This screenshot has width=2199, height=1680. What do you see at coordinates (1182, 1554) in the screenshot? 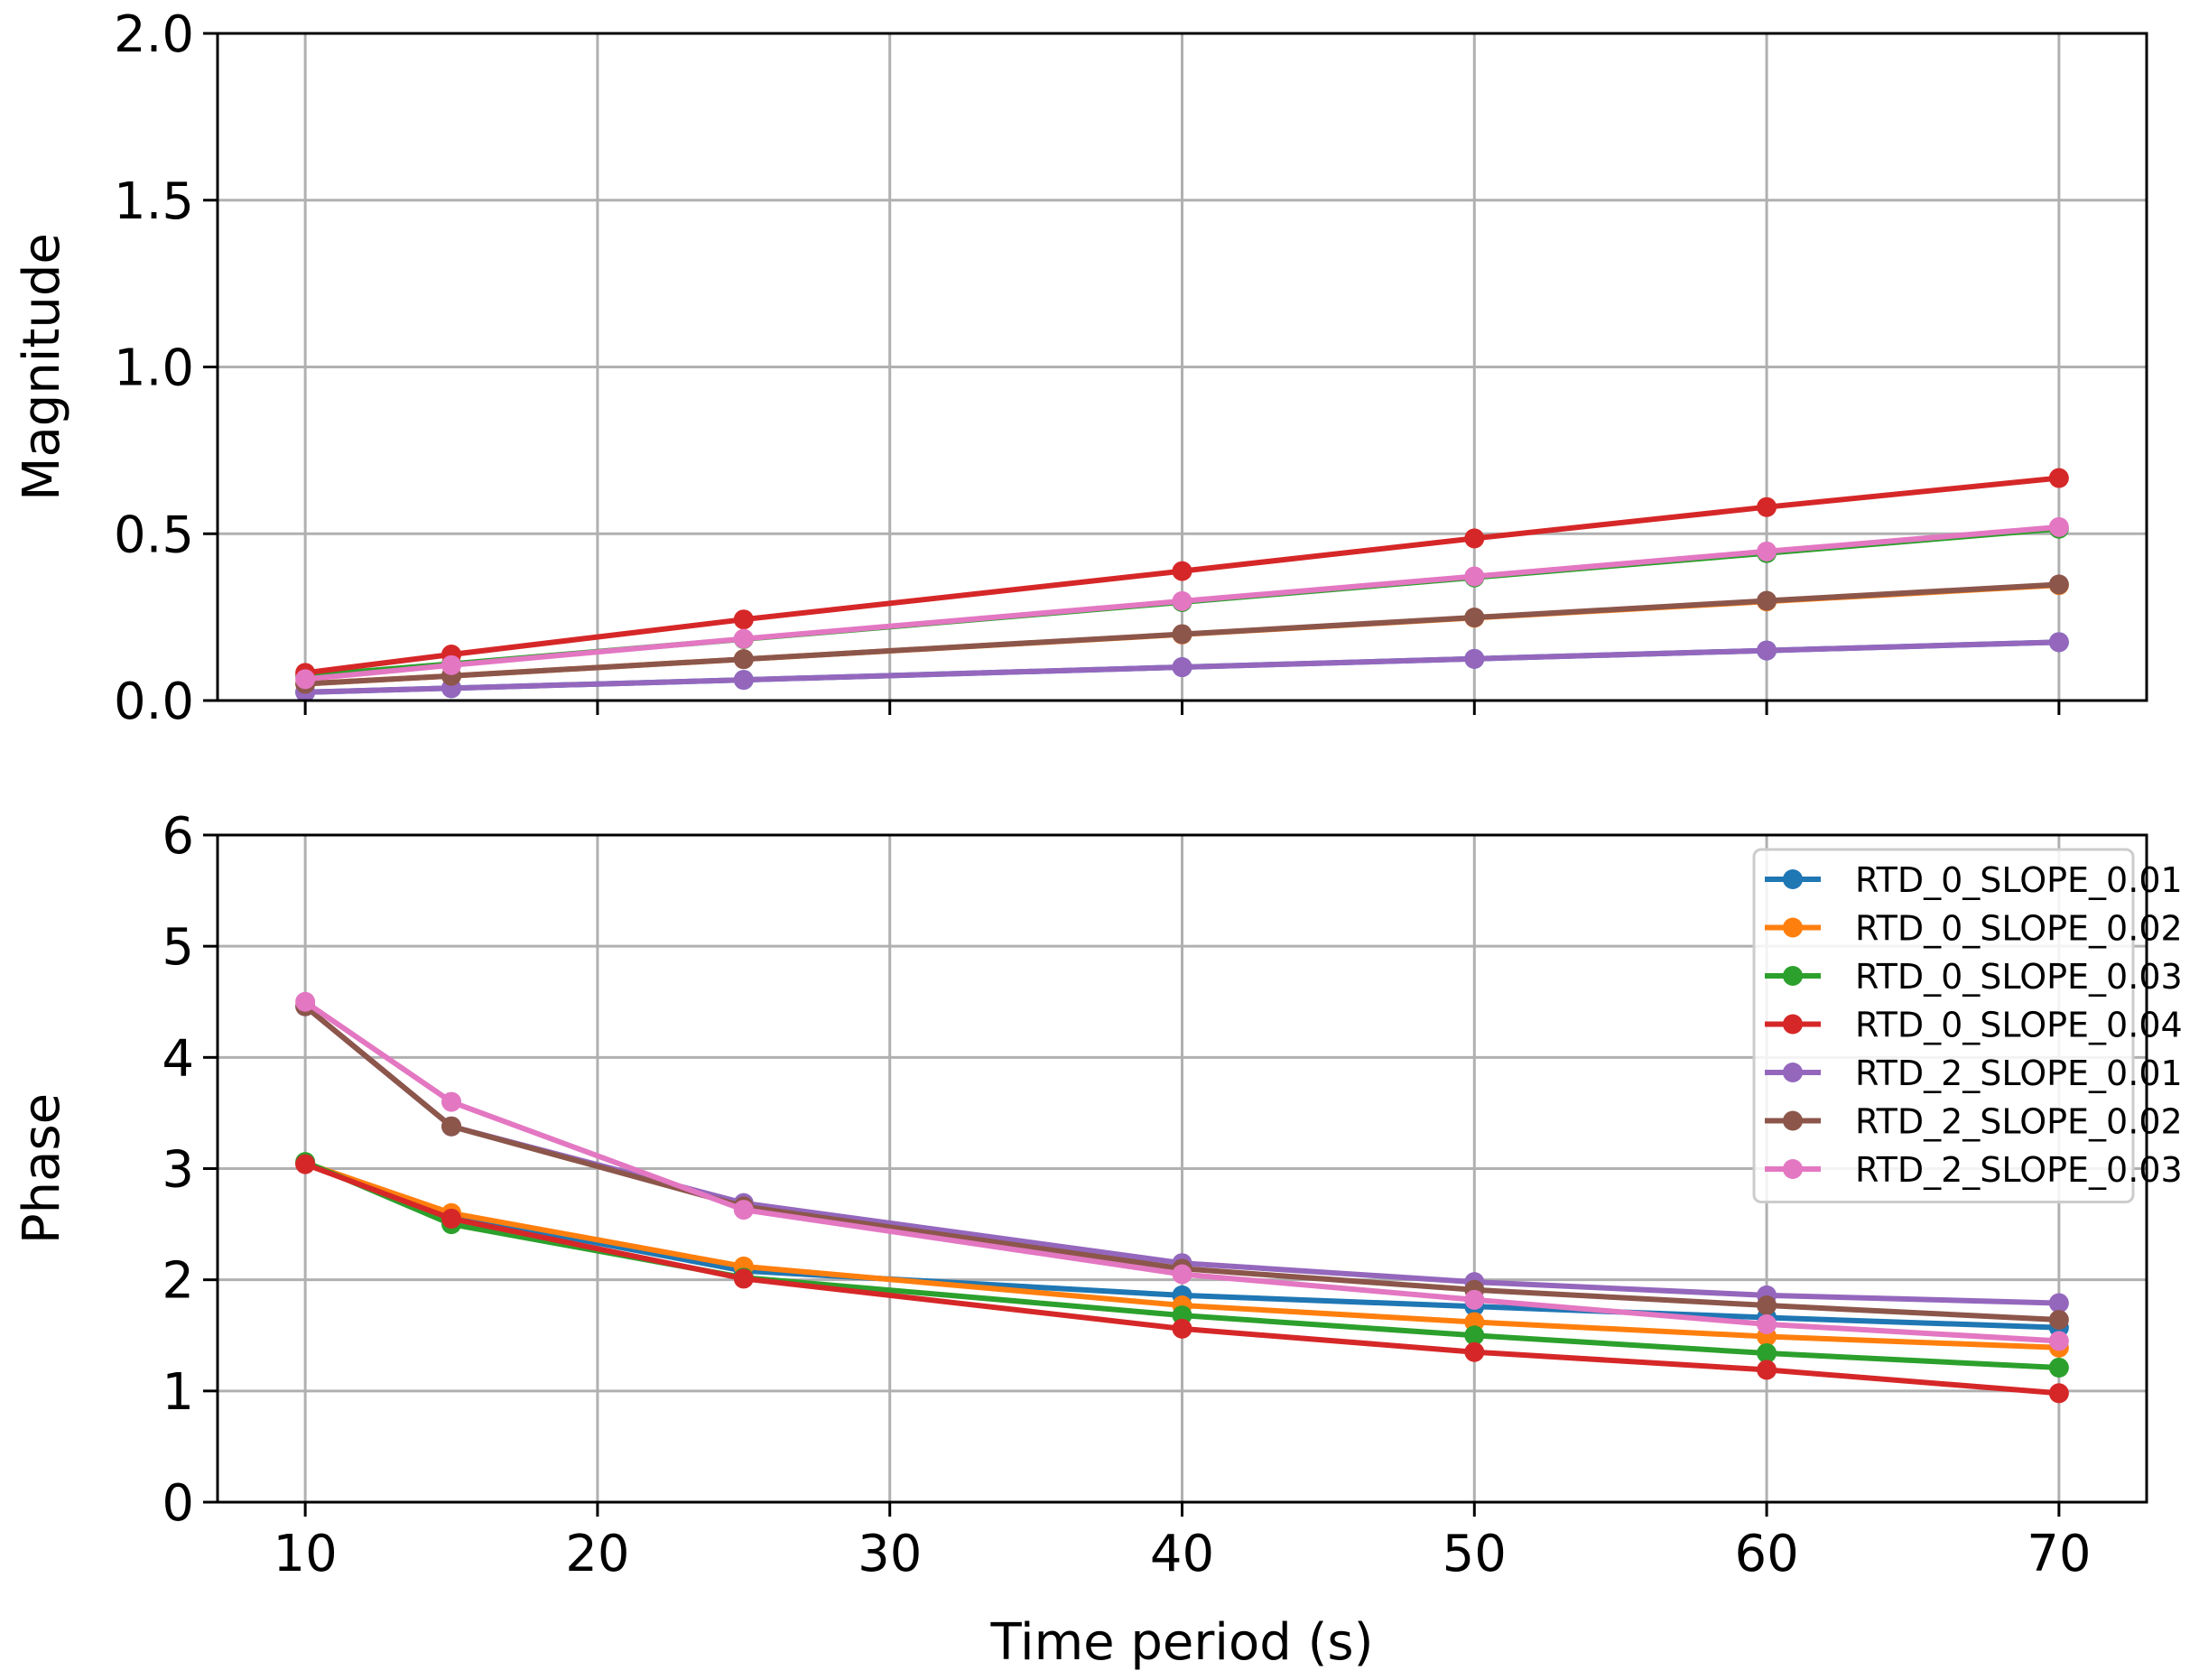
I see `phase-x-tick-label: 40` at bounding box center [1182, 1554].